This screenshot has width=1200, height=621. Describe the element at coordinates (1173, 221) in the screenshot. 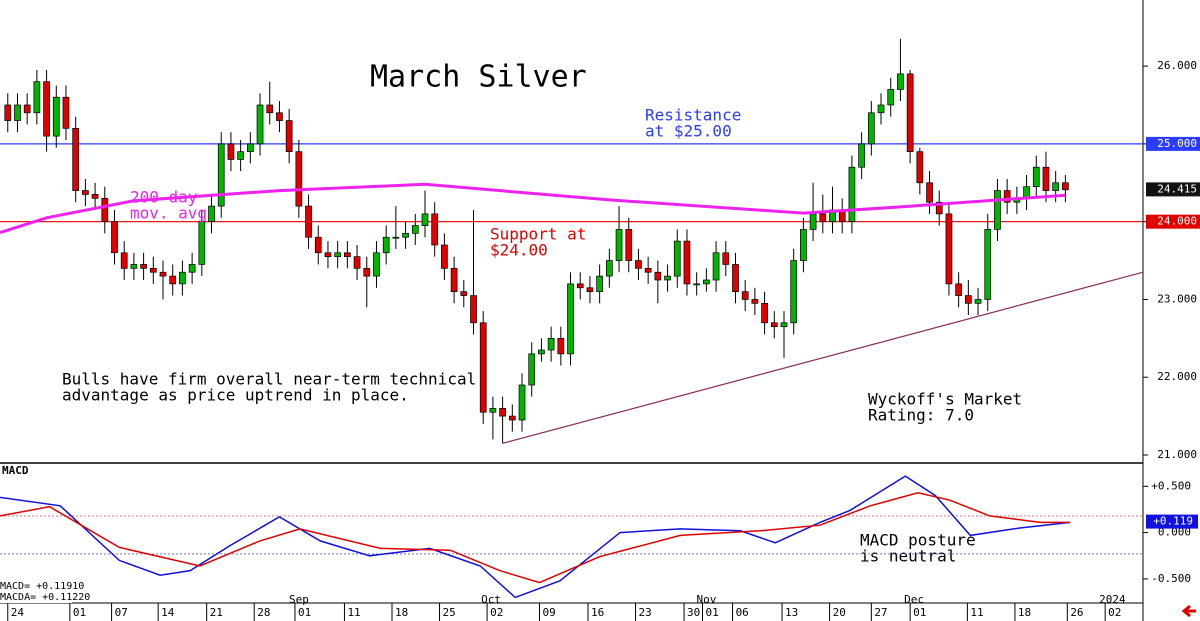

I see `level-box` at that location.